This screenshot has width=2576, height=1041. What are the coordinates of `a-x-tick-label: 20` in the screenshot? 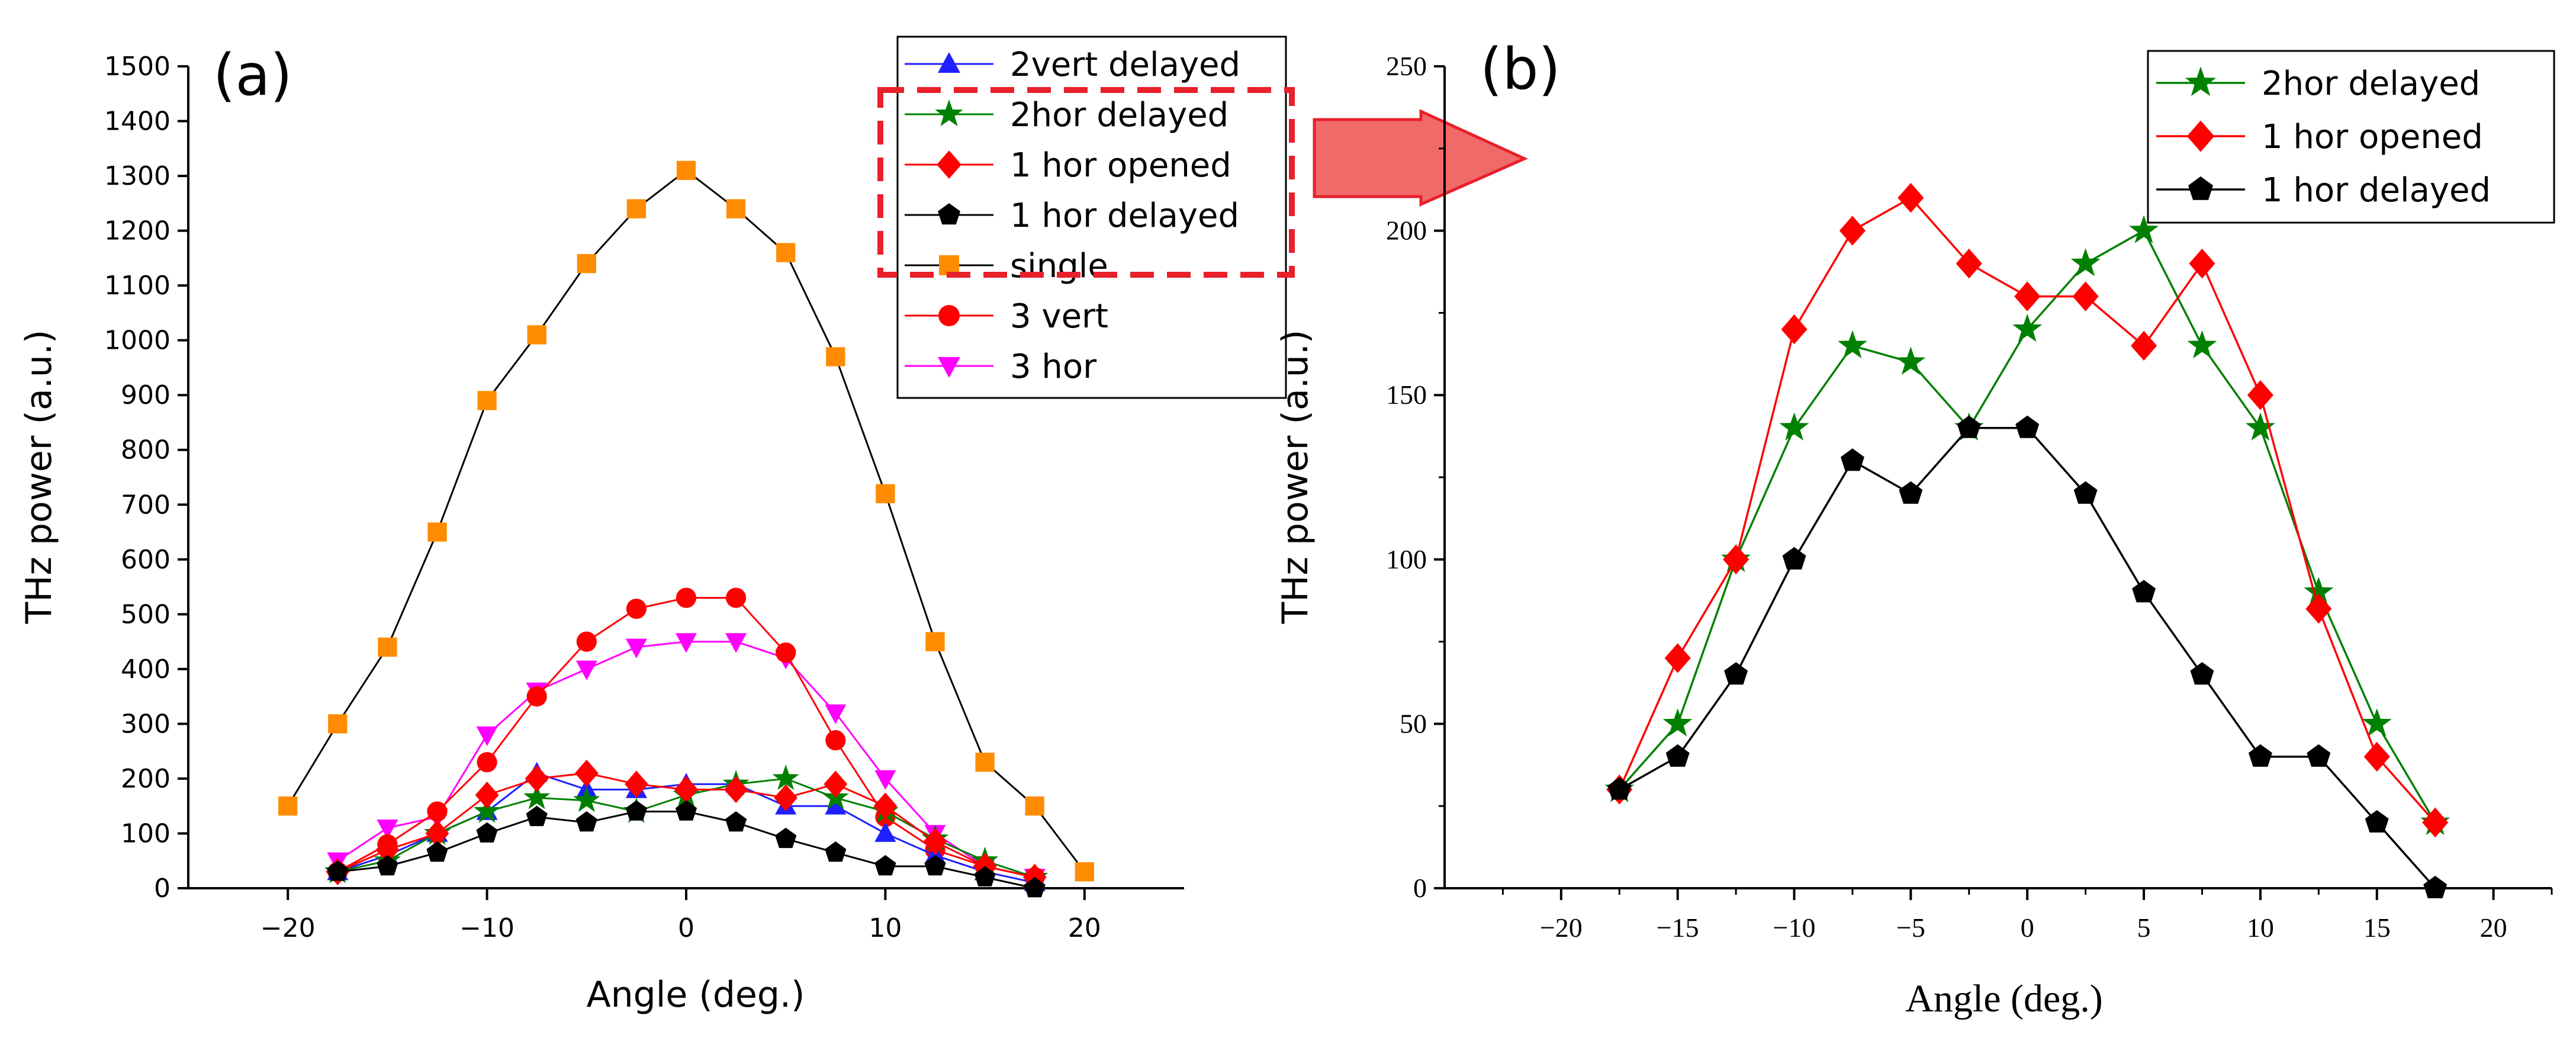 It's located at (1084, 928).